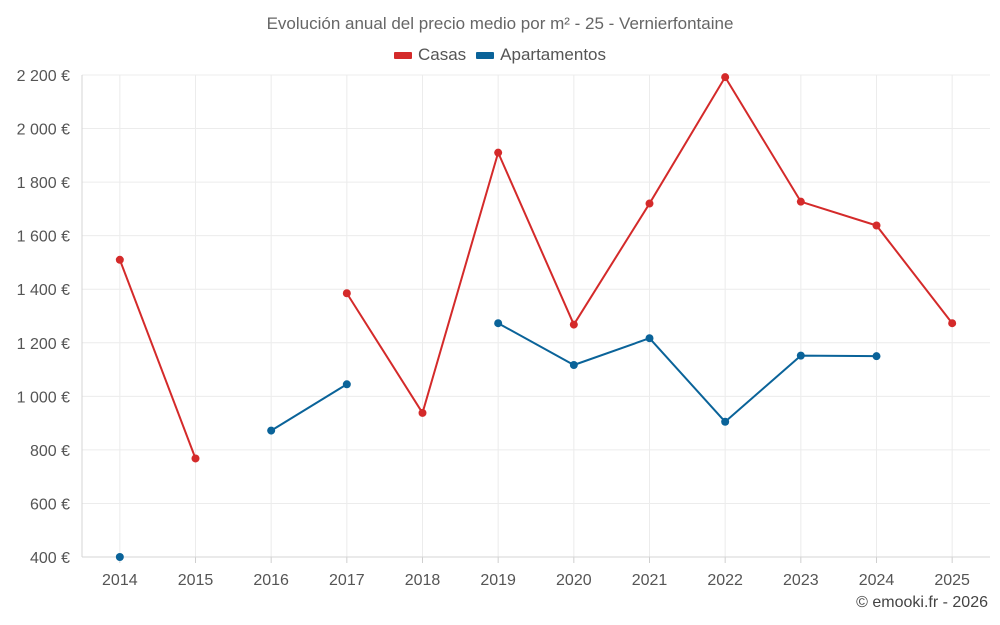 The image size is (1000, 625). What do you see at coordinates (347, 580) in the screenshot?
I see `x-tick-label: 2017` at bounding box center [347, 580].